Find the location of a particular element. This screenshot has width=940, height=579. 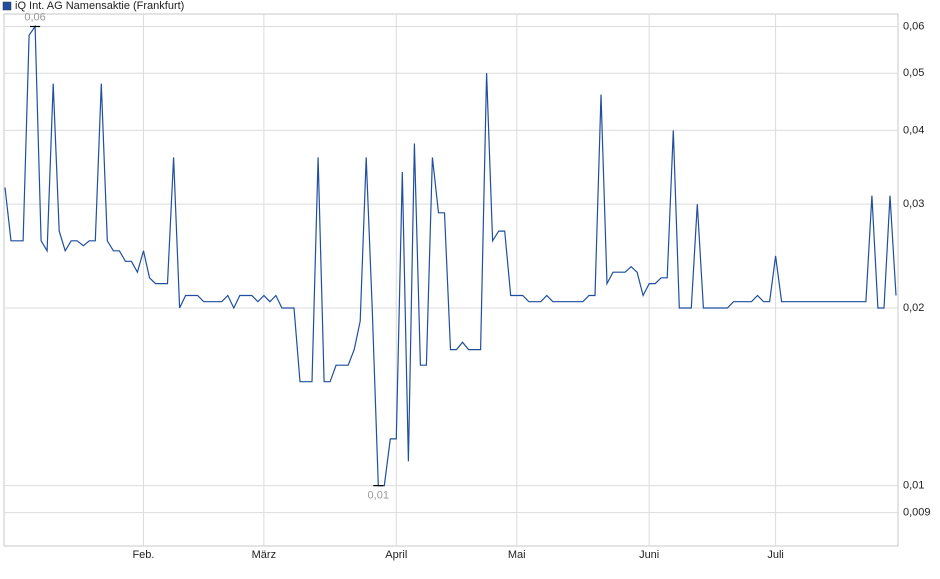

y-tick-label: 0,06 is located at coordinates (913, 26).